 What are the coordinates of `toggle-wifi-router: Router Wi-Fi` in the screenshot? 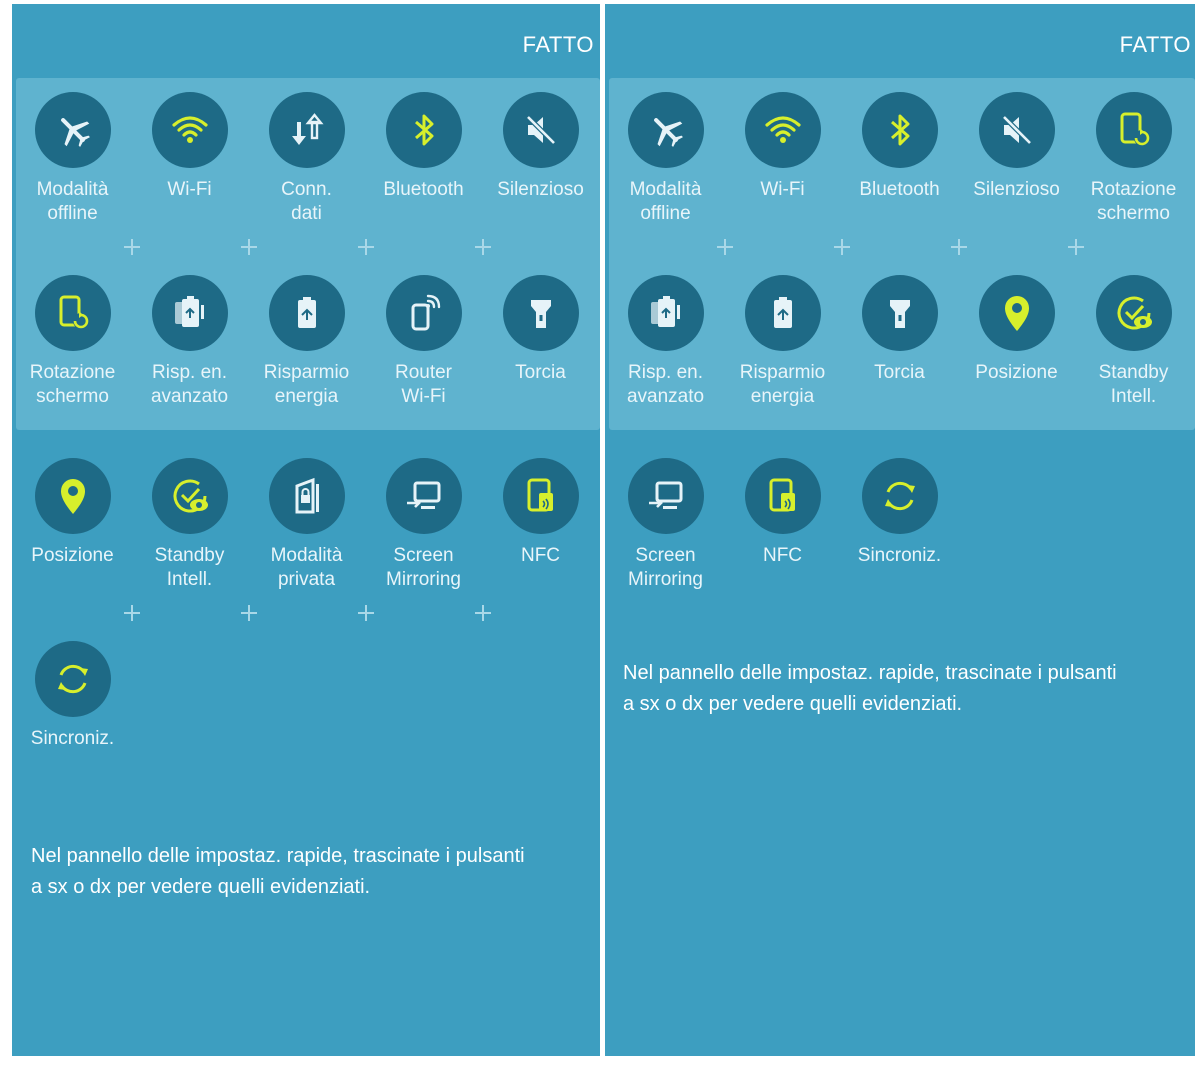 It's located at (423, 342).